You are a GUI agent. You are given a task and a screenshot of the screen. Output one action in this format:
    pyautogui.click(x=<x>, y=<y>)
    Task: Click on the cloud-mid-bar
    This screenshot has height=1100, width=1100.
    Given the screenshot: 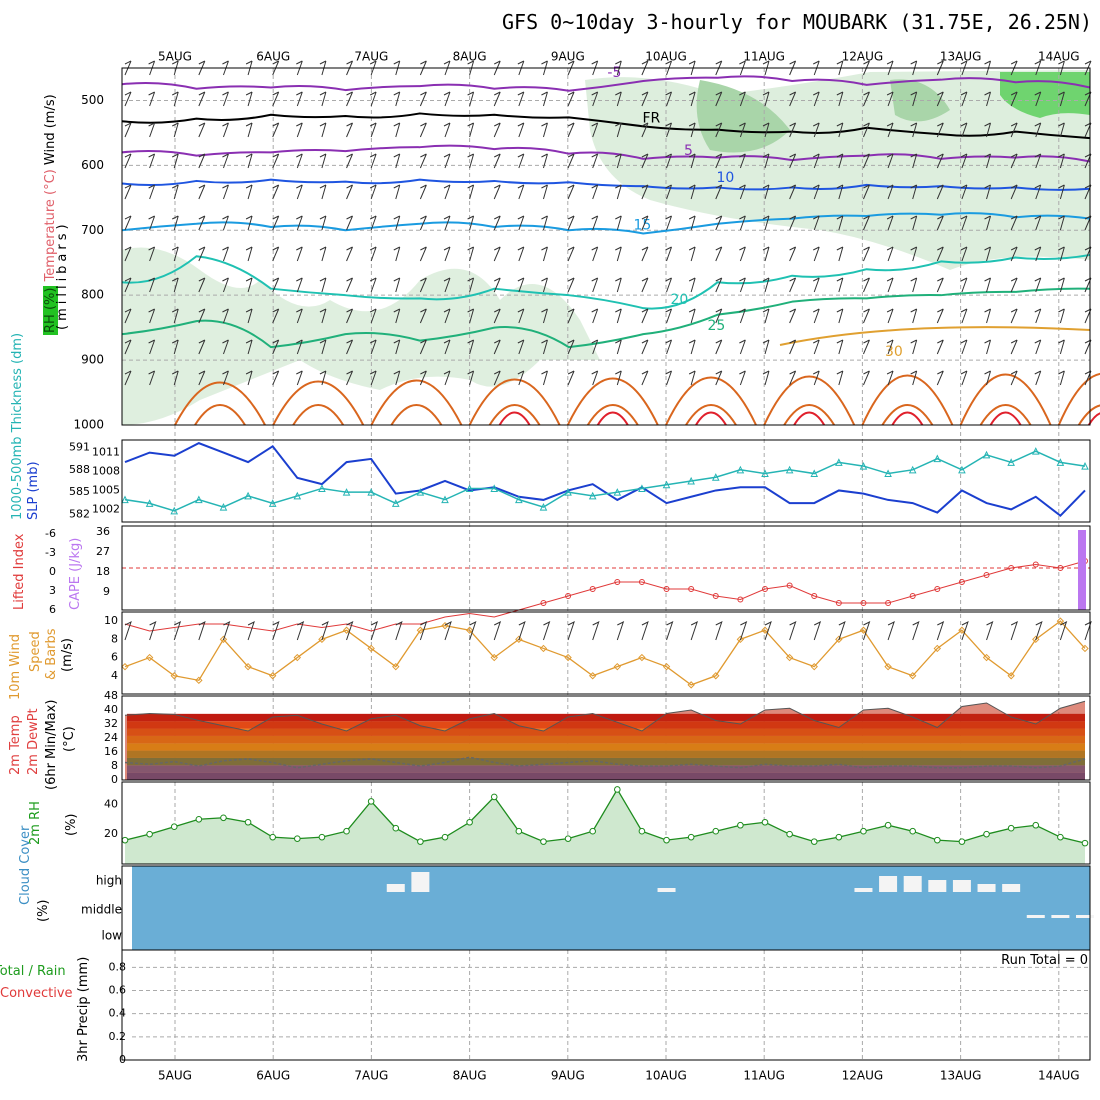 What is the action you would take?
    pyautogui.click(x=1035, y=916)
    